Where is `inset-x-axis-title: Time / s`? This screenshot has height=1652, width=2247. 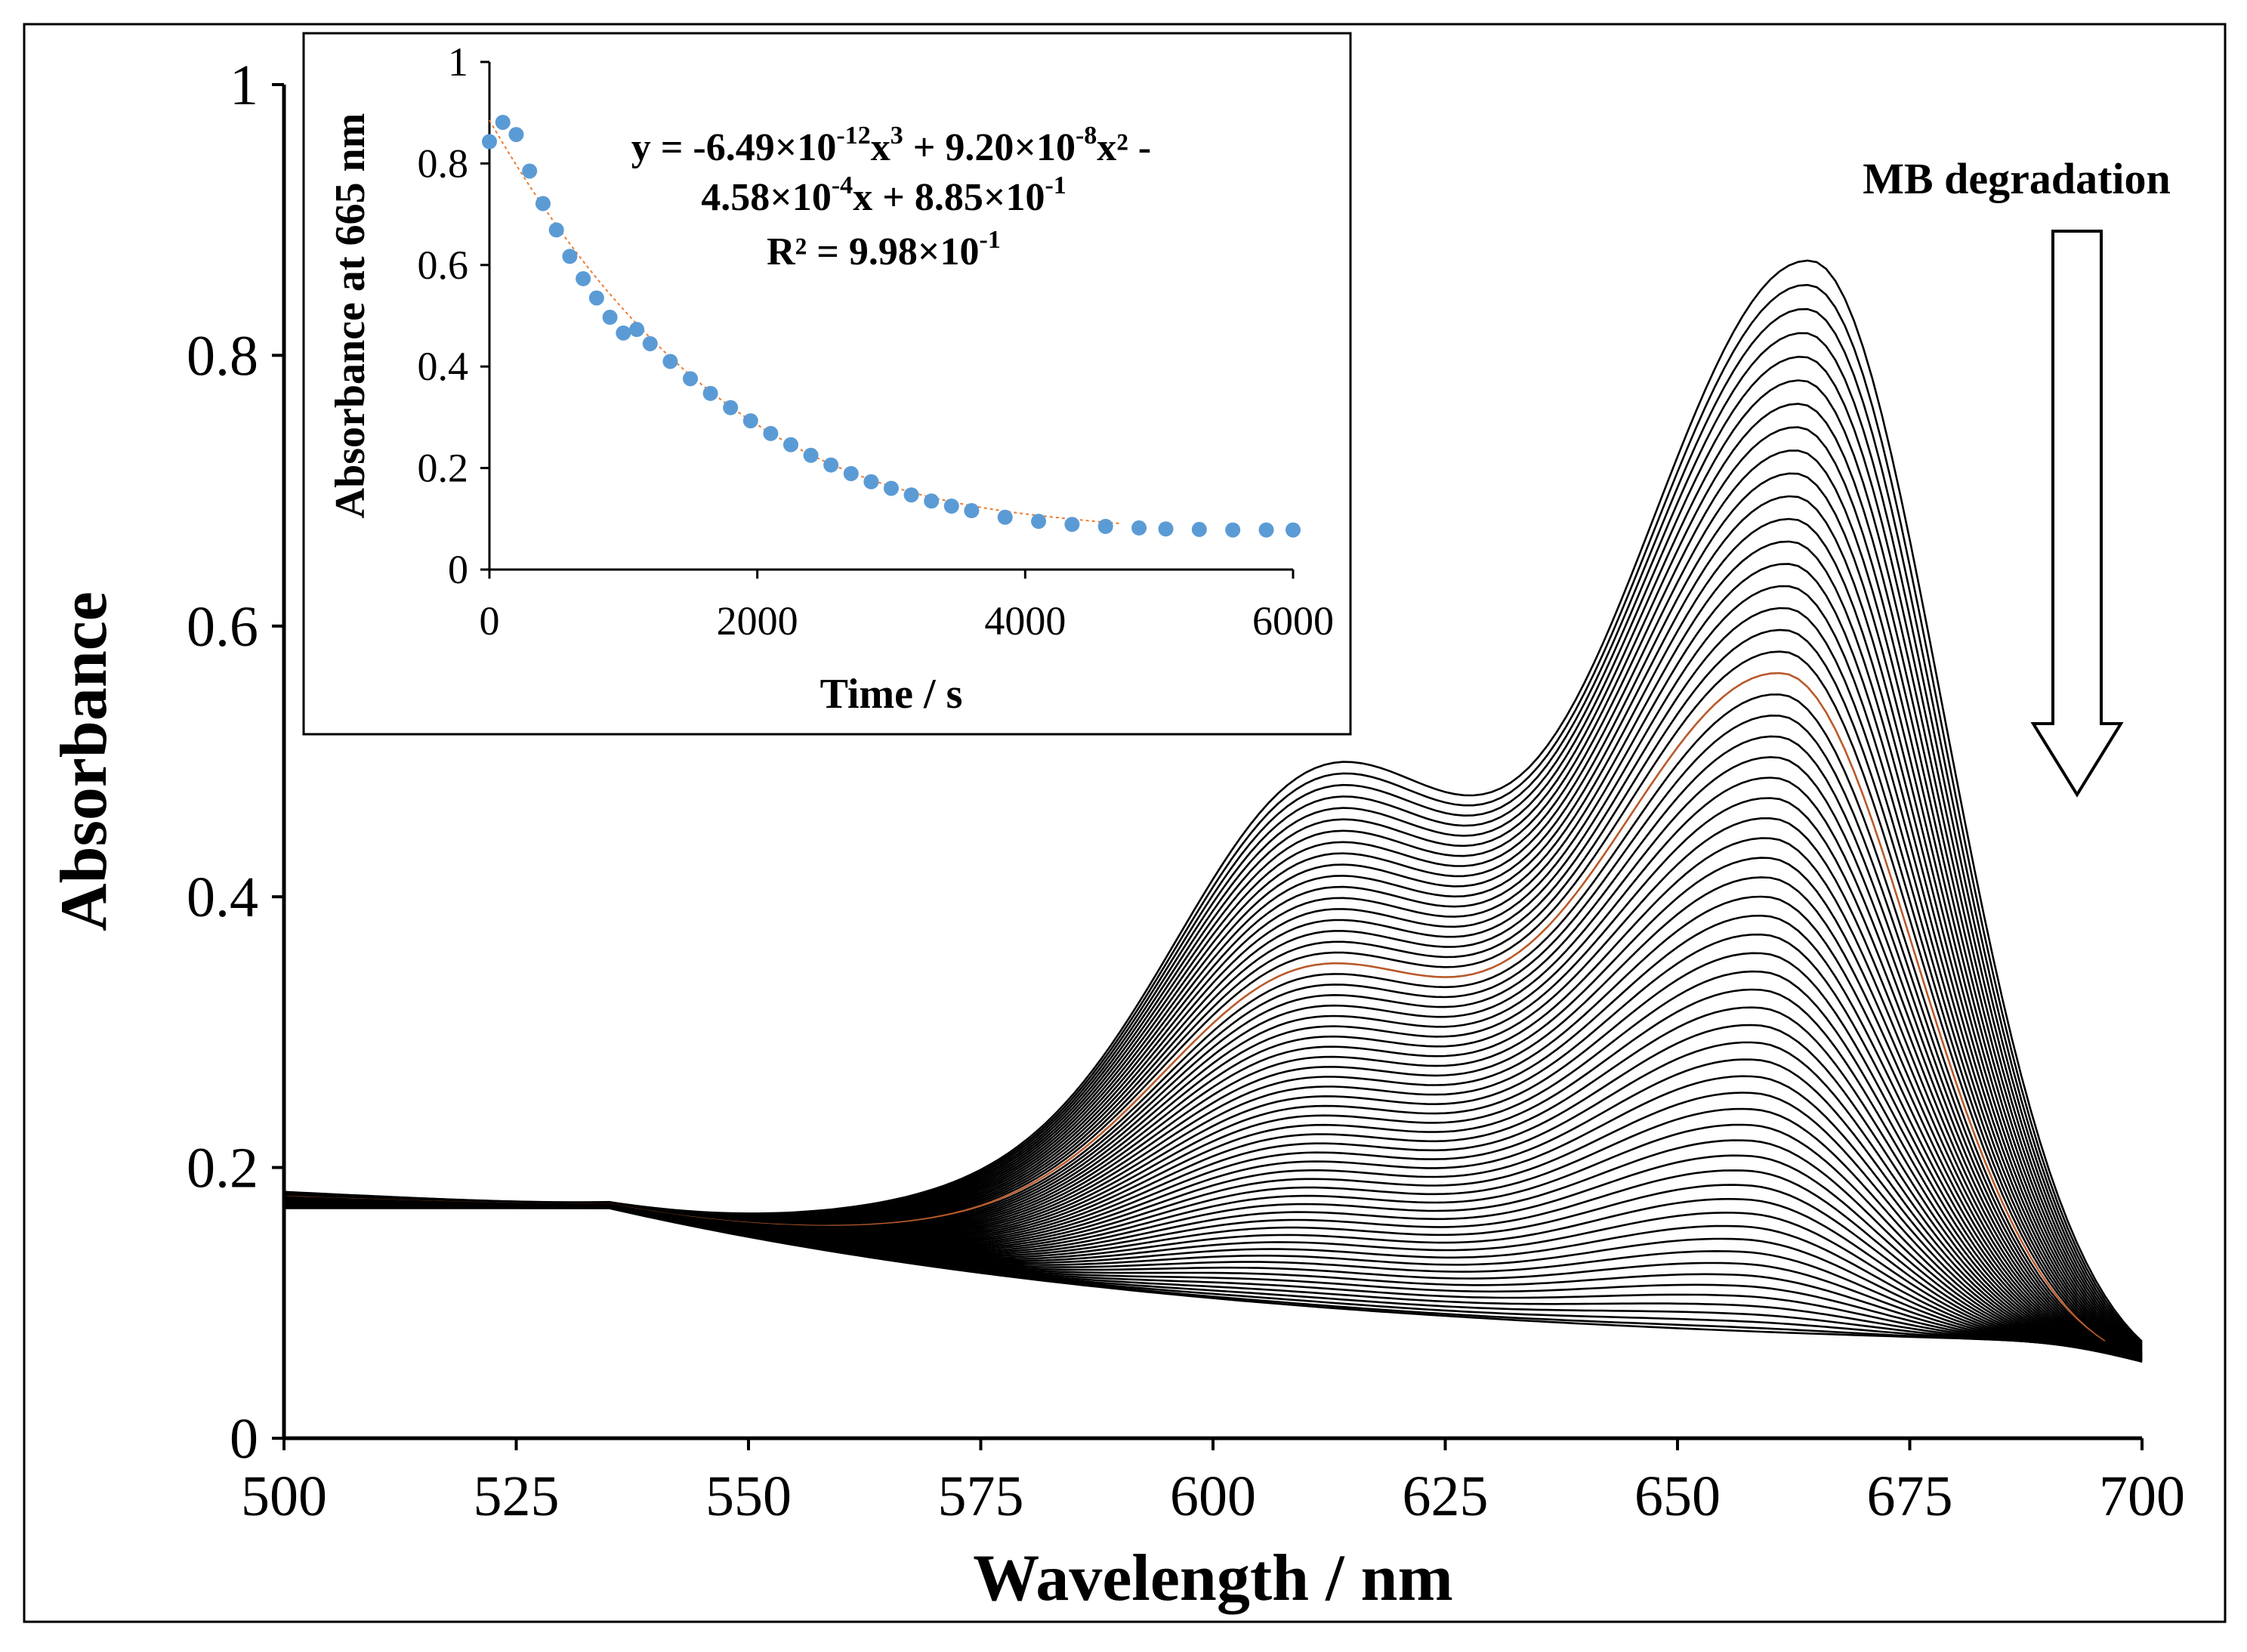 inset-x-axis-title: Time / s is located at coordinates (891, 694).